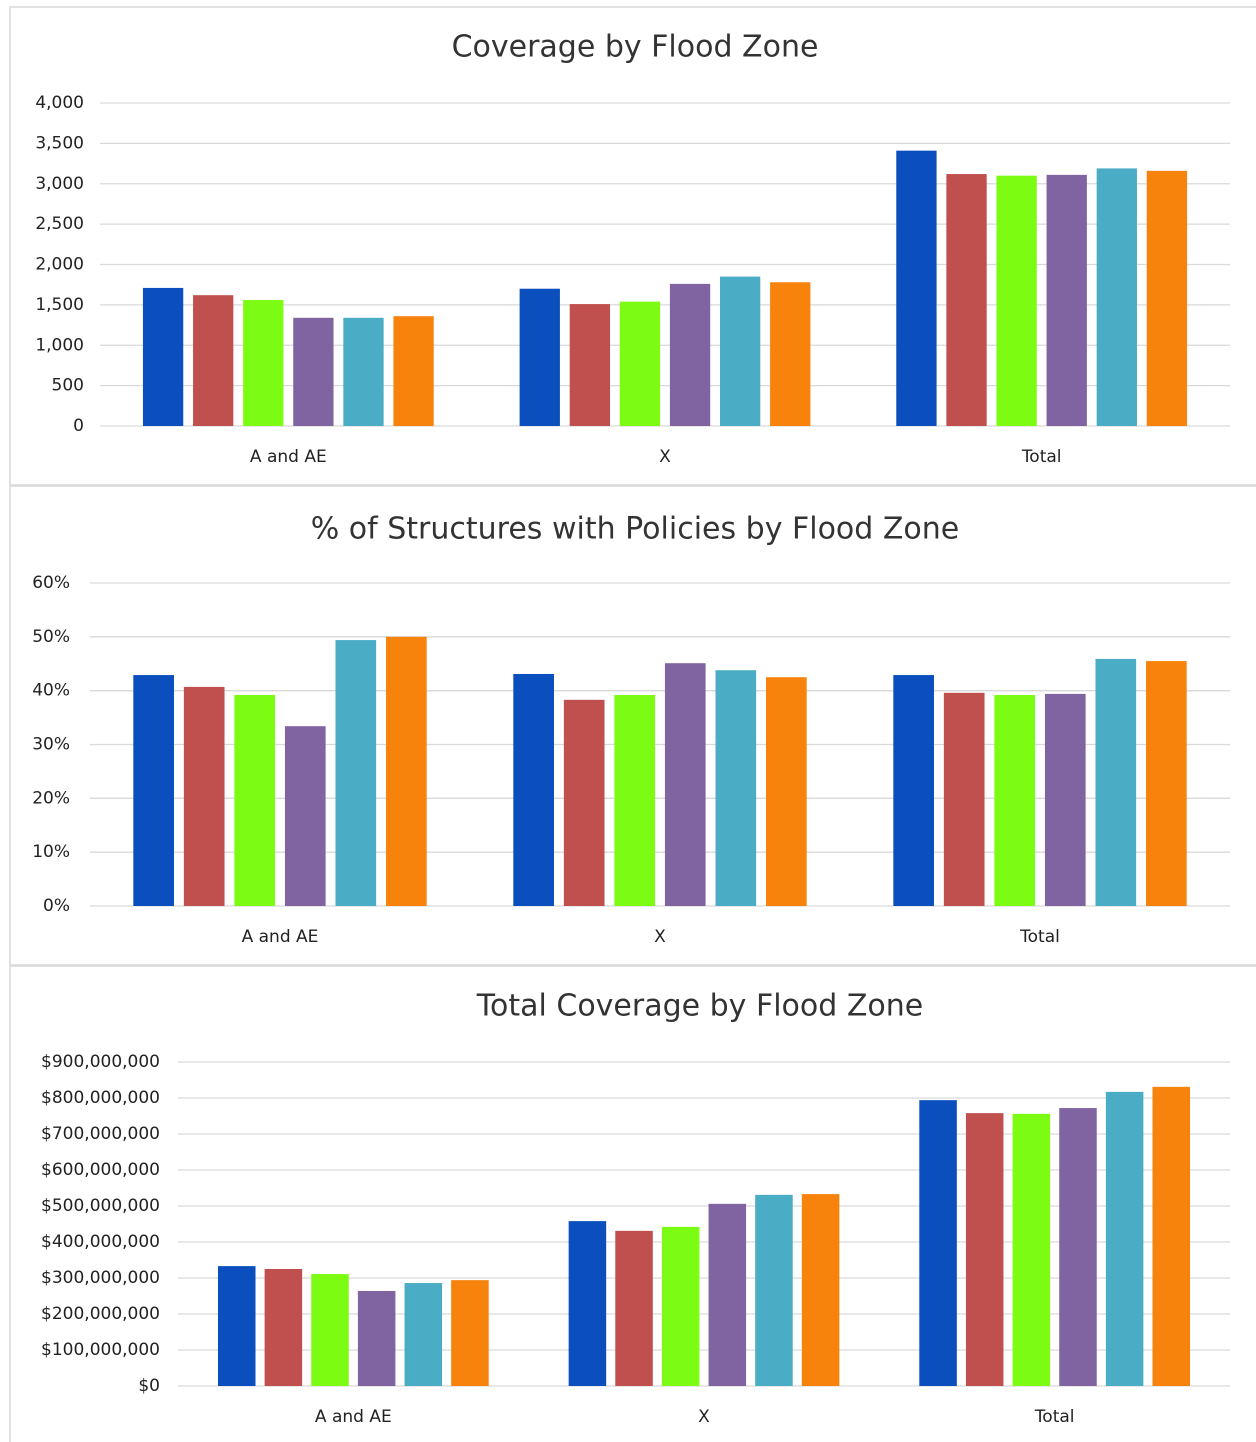 This screenshot has height=1442, width=1256. I want to click on y-tick-label: $900,000,000, so click(100, 1062).